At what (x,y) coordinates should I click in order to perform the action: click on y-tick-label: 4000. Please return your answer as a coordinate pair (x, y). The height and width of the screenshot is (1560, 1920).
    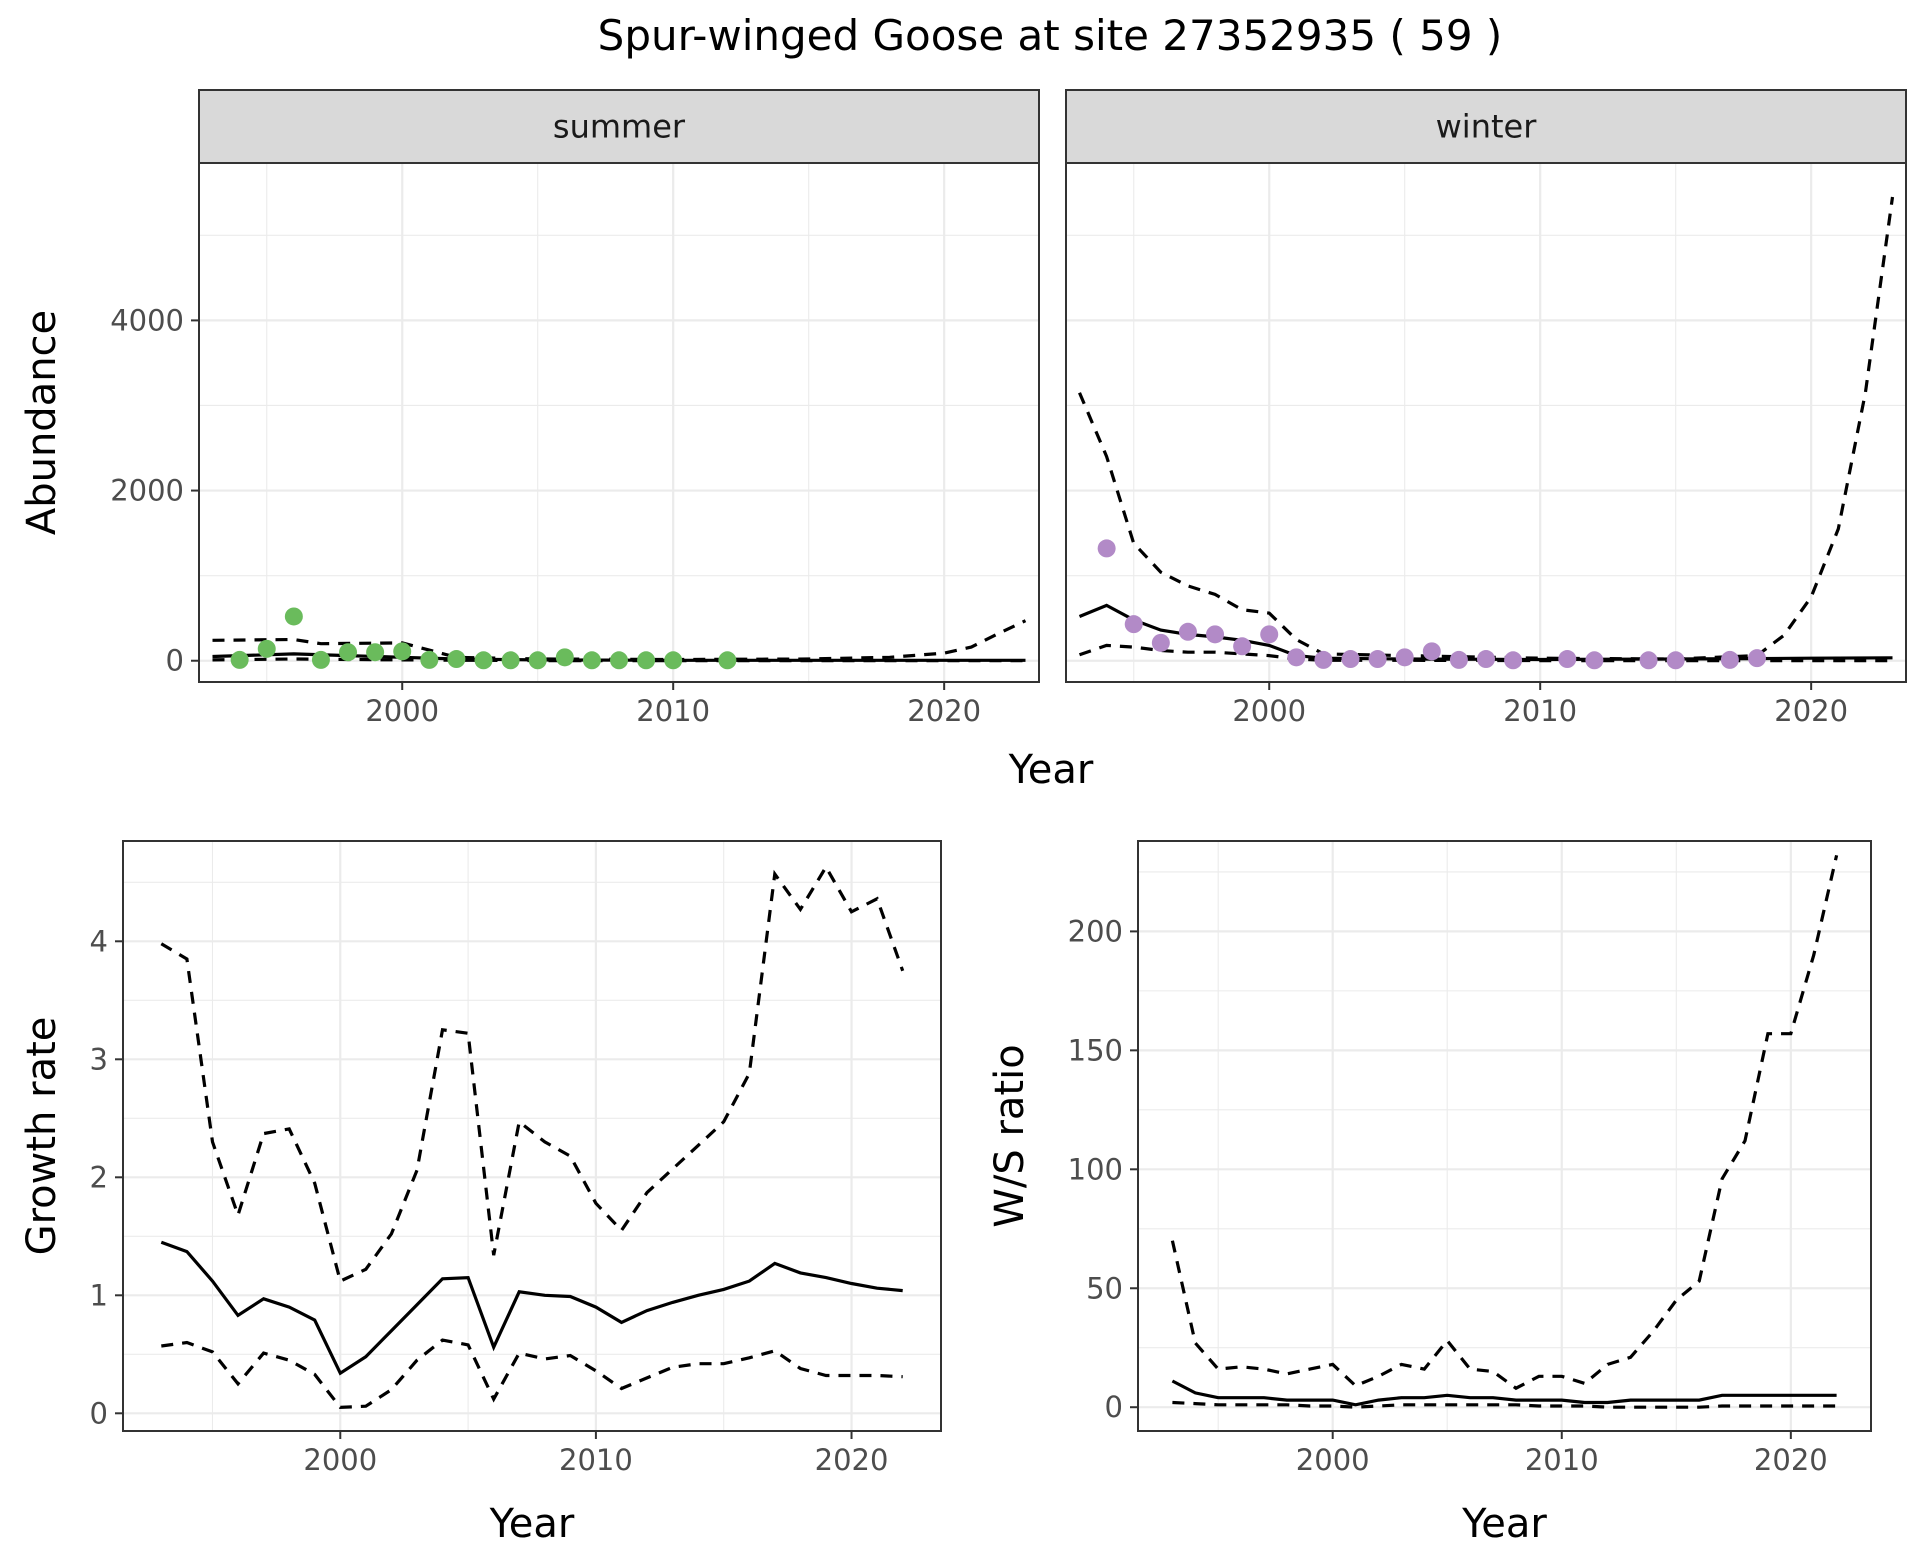
    Looking at the image, I should click on (147, 320).